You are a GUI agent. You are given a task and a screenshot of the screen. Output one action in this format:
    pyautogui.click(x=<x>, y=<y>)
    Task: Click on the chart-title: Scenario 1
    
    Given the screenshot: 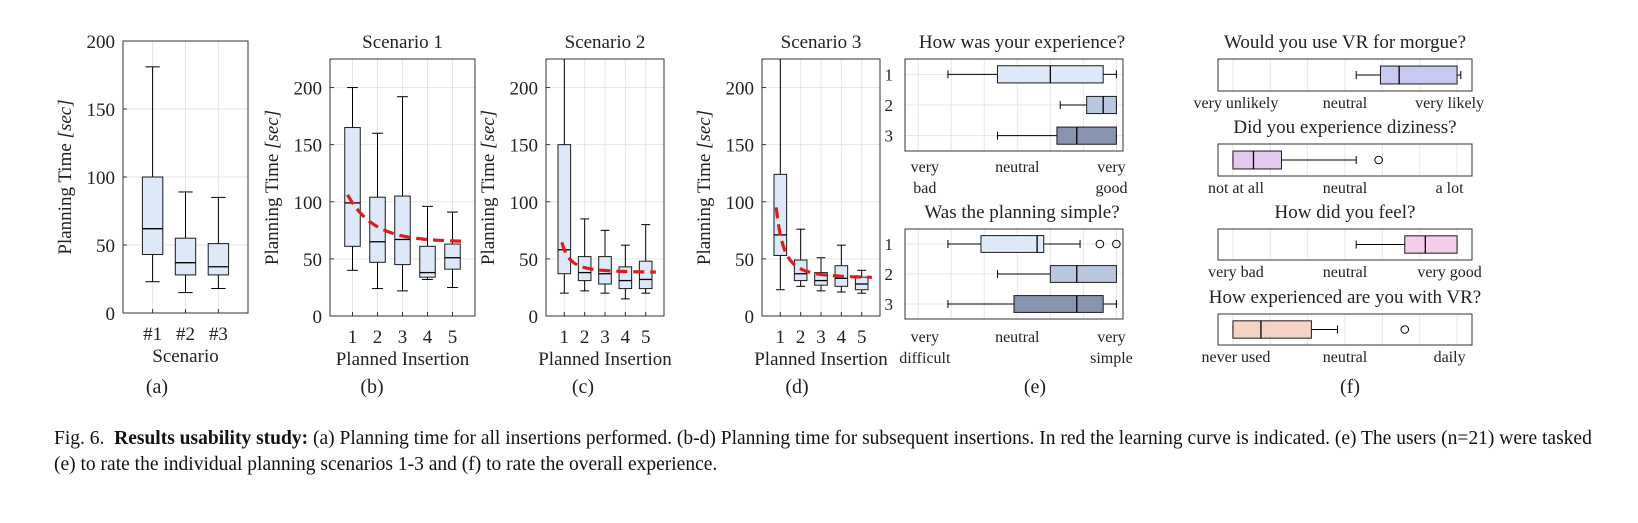 What is the action you would take?
    pyautogui.click(x=402, y=42)
    